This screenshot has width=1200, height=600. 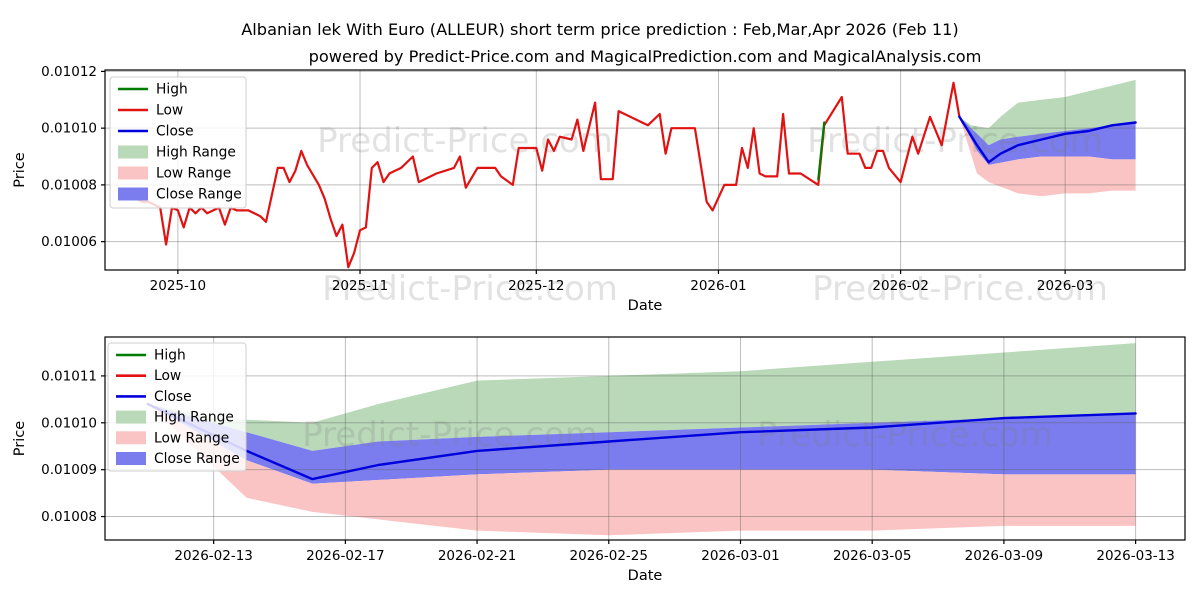 I want to click on x-tick-label: 2026-03-01, so click(x=740, y=556).